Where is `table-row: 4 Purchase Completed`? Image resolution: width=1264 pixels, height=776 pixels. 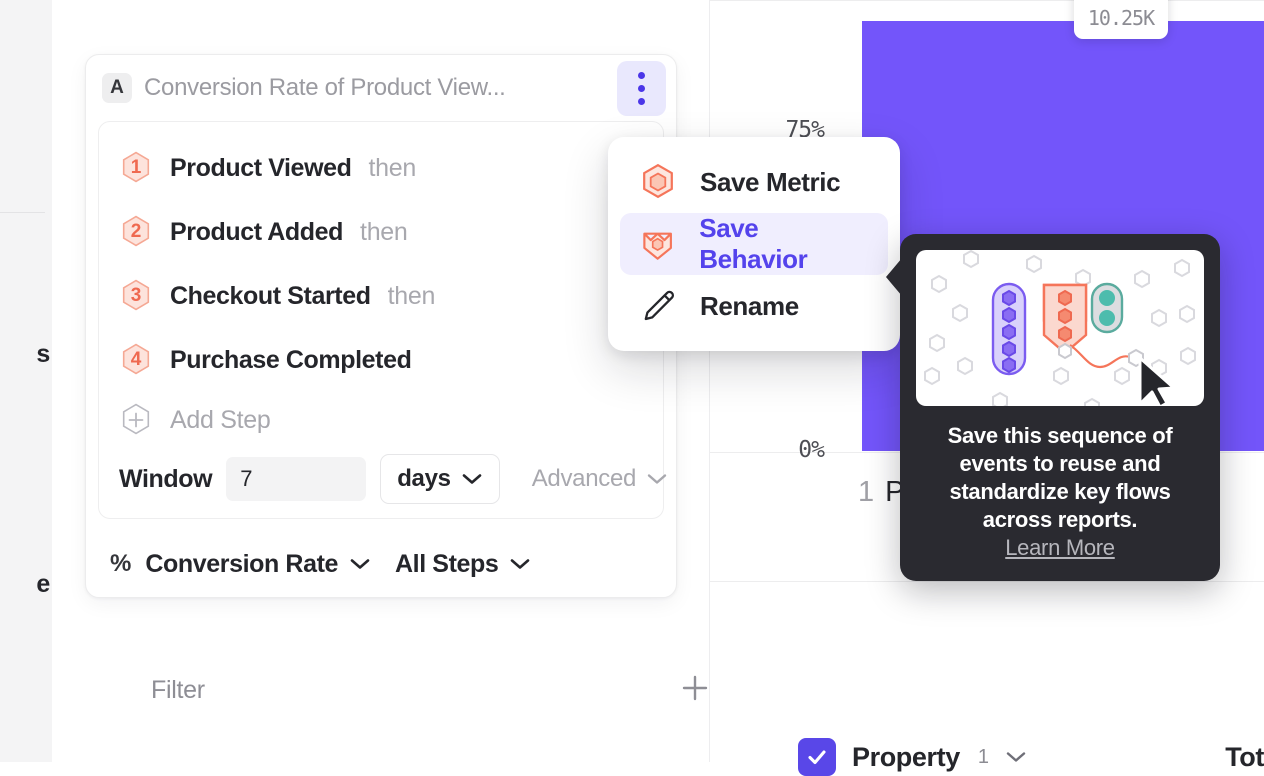
table-row: 4 Purchase Completed is located at coordinates (381, 360).